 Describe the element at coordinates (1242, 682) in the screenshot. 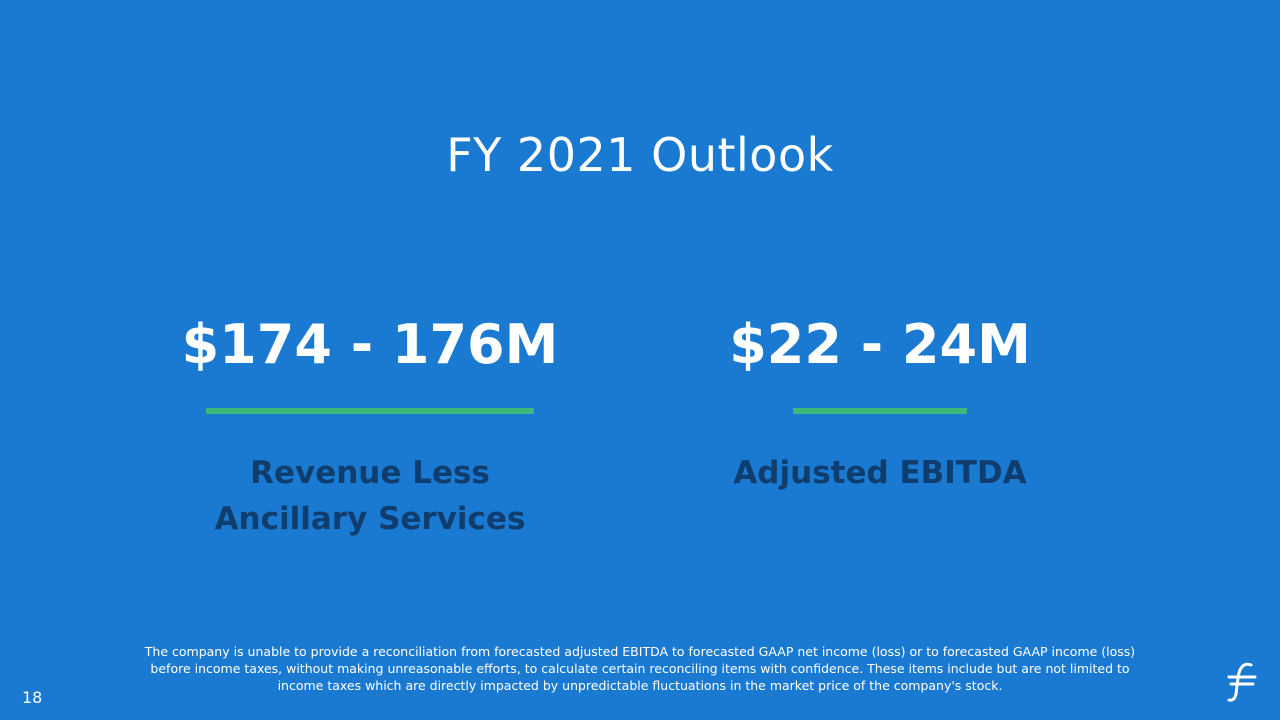

I see `brand-logo-icon` at that location.